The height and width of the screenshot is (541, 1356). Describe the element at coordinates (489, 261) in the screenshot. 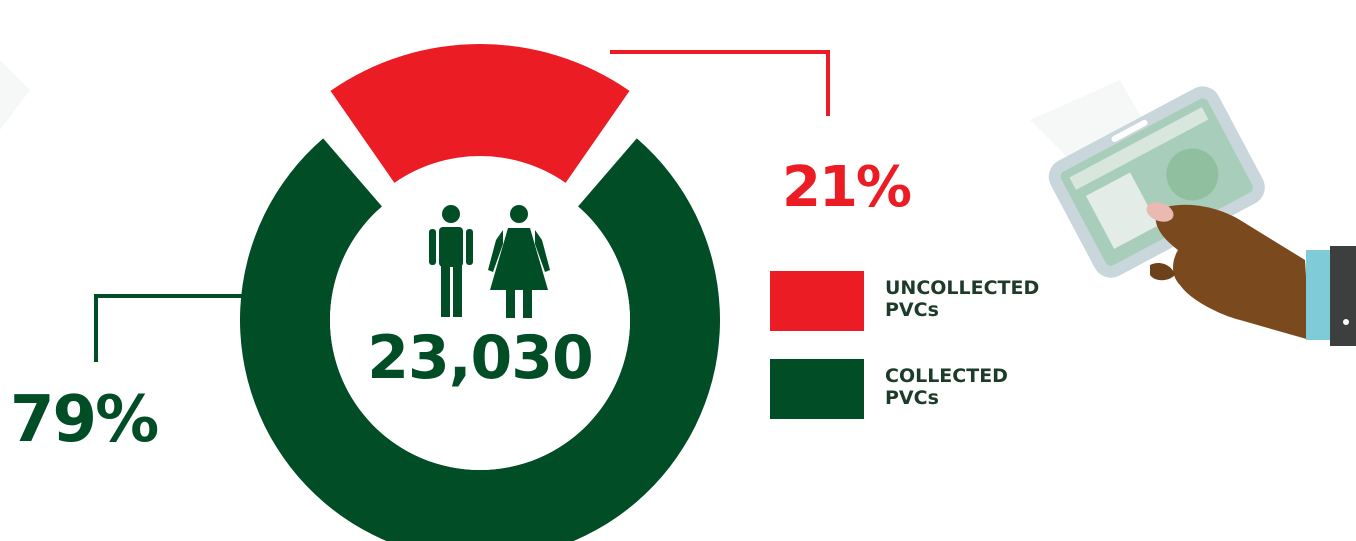

I see `man-and-woman-icon` at that location.